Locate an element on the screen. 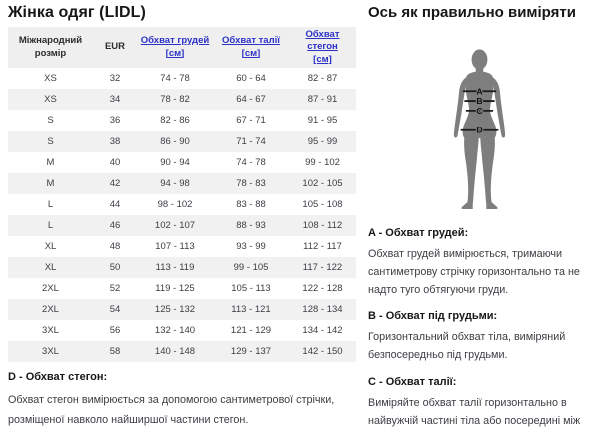 This screenshot has width=600, height=427. table-cell: 105 - 113 is located at coordinates (251, 289).